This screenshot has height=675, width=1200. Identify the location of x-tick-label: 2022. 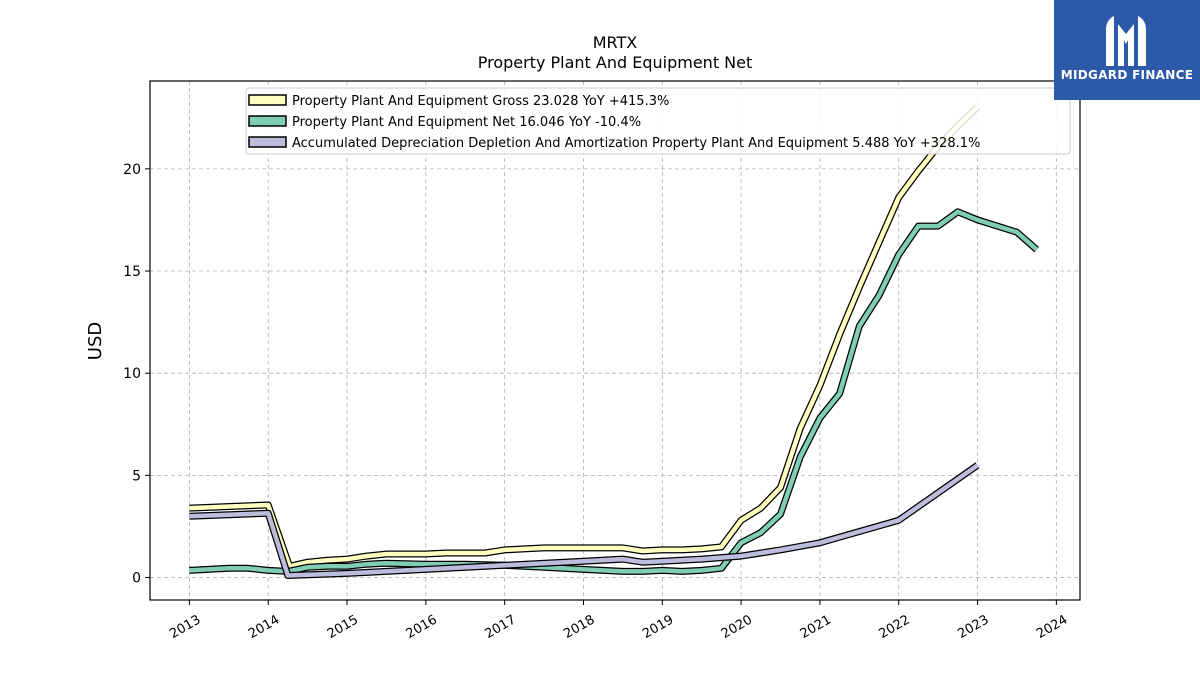
(895, 627).